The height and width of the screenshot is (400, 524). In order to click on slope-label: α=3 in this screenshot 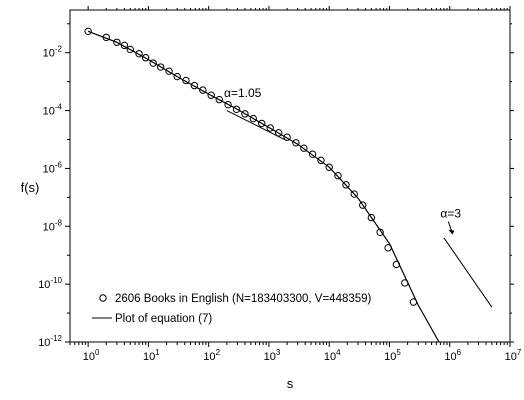, I will do `click(450, 214)`.